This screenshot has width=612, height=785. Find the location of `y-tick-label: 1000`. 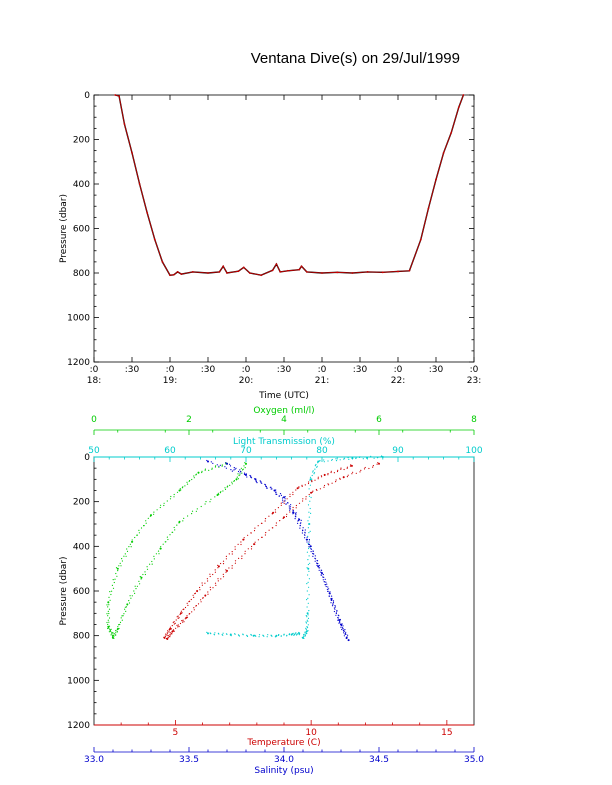

y-tick-label: 1000 is located at coordinates (78, 319).